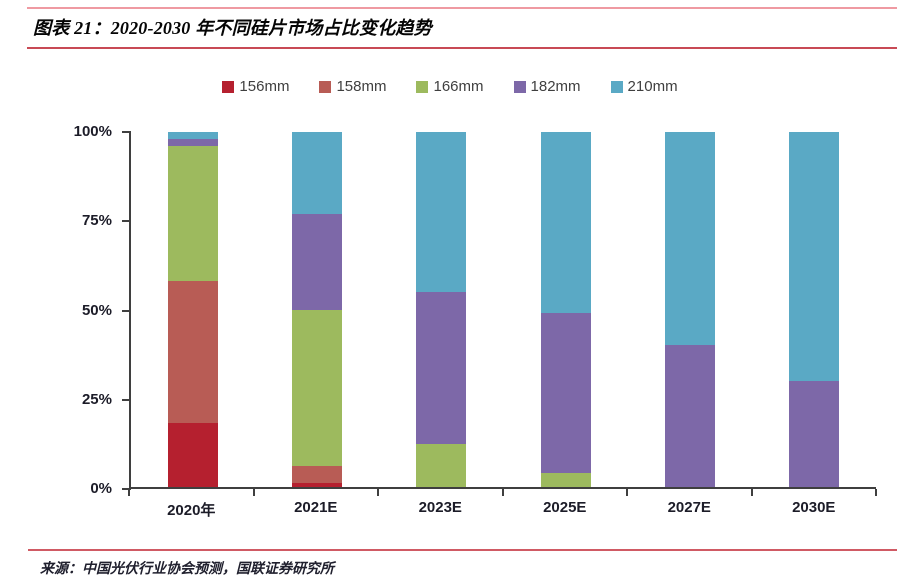 Image resolution: width=900 pixels, height=588 pixels. Describe the element at coordinates (462, 550) in the screenshot. I see `footer-rule` at that location.